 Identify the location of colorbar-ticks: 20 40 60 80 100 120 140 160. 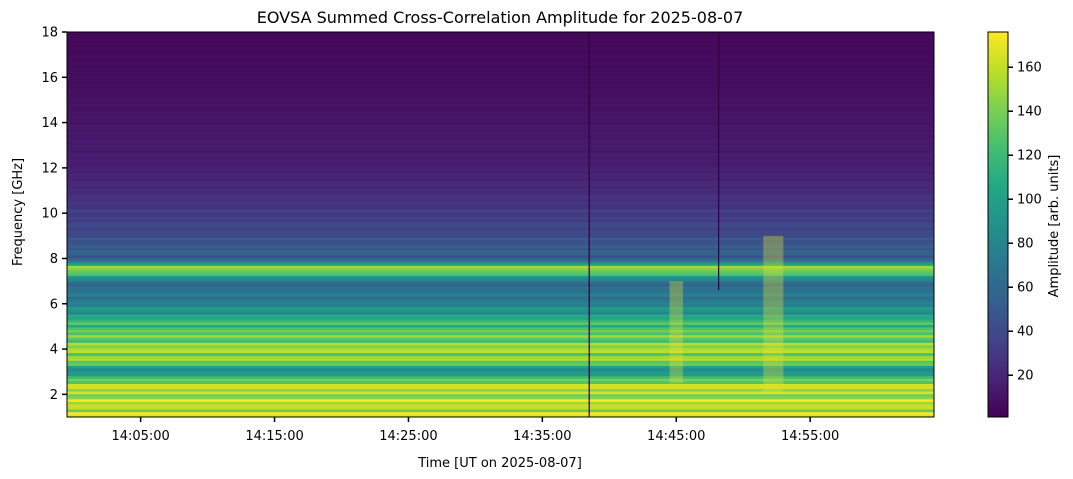
(1025, 222).